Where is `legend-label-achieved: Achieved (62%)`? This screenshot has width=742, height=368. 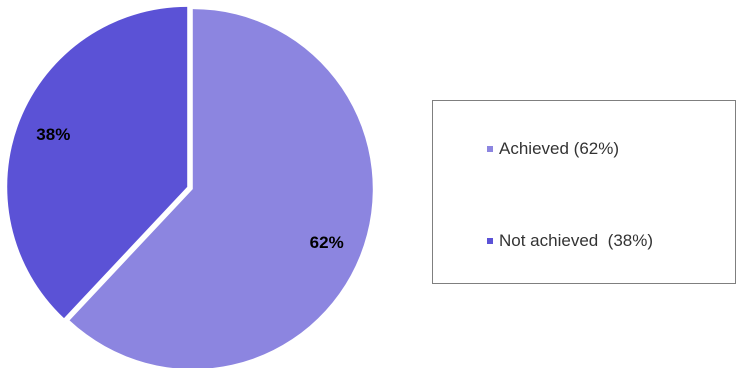 legend-label-achieved: Achieved (62%) is located at coordinates (559, 148).